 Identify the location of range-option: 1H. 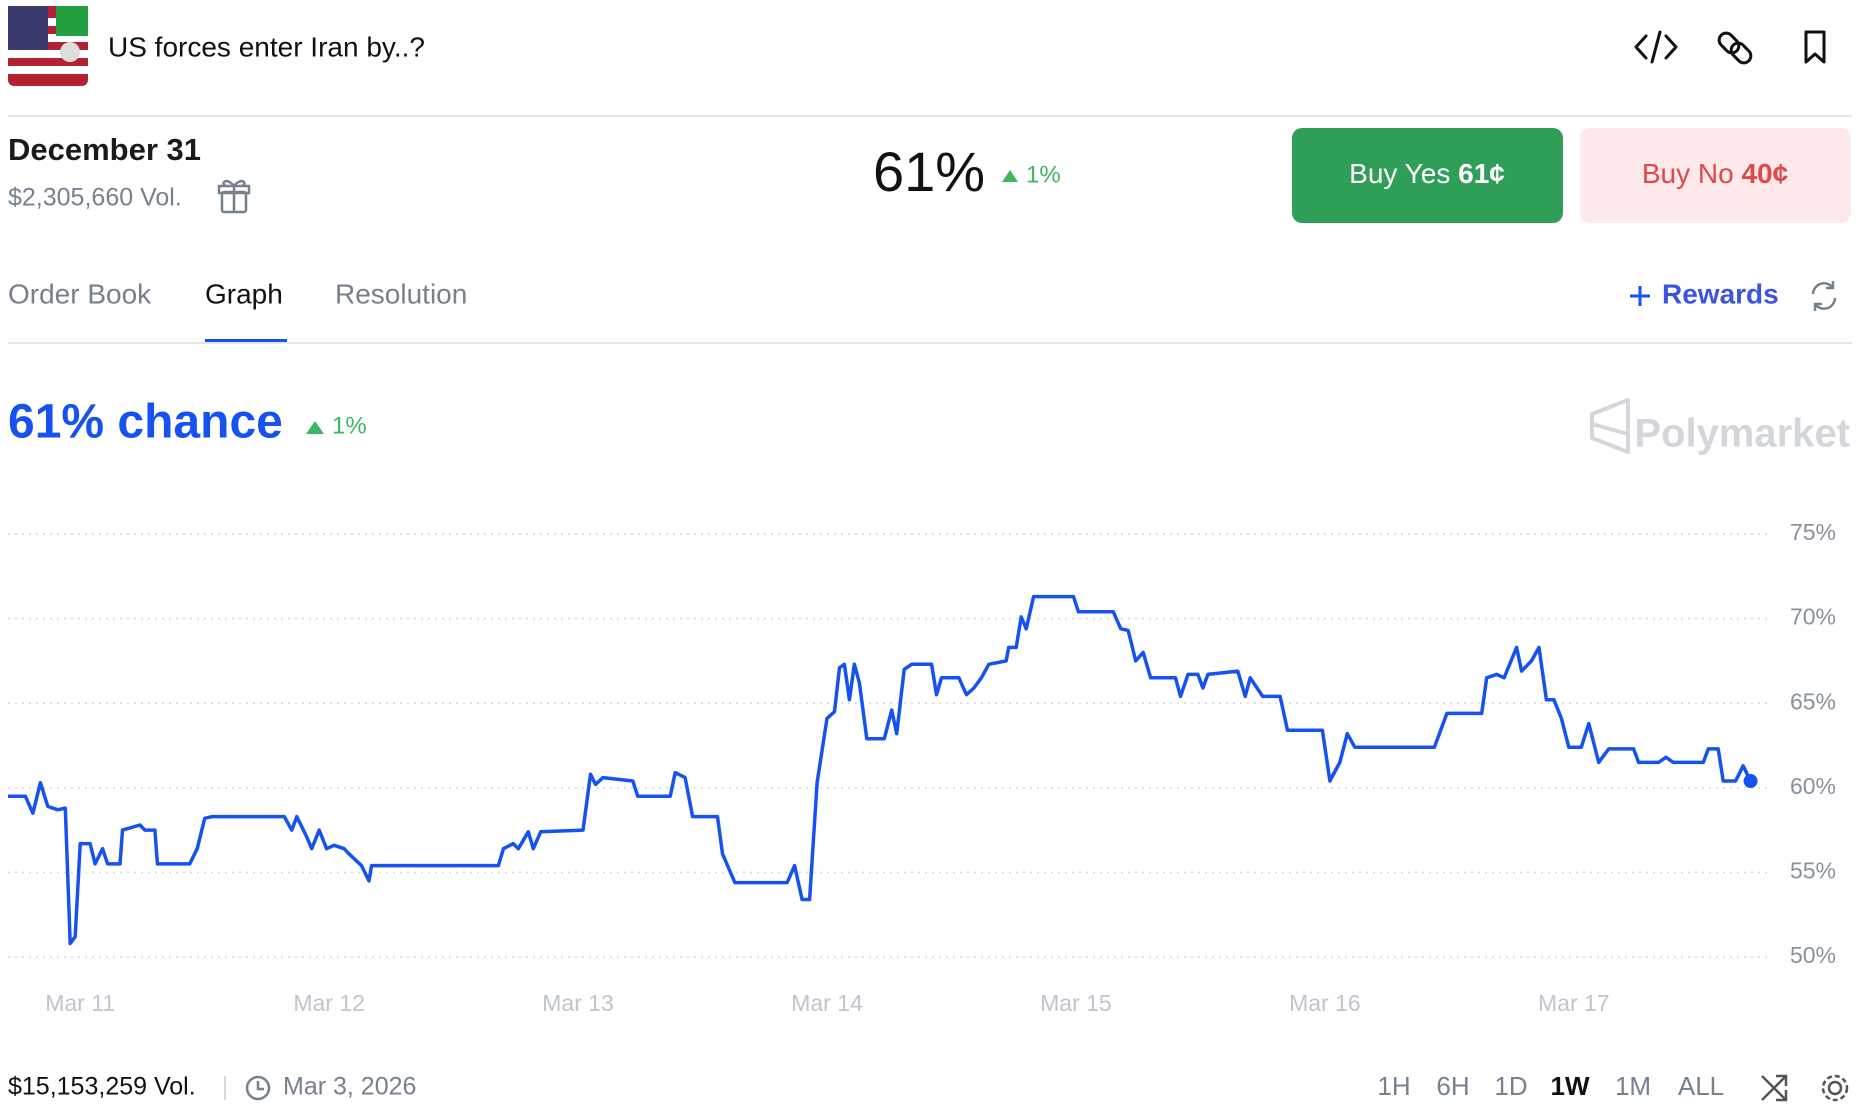
(1393, 1086).